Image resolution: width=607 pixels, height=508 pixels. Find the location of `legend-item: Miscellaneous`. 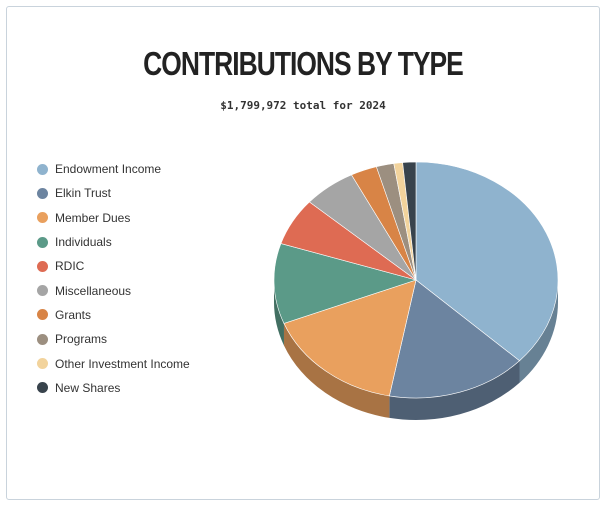

legend-item: Miscellaneous is located at coordinates (113, 290).